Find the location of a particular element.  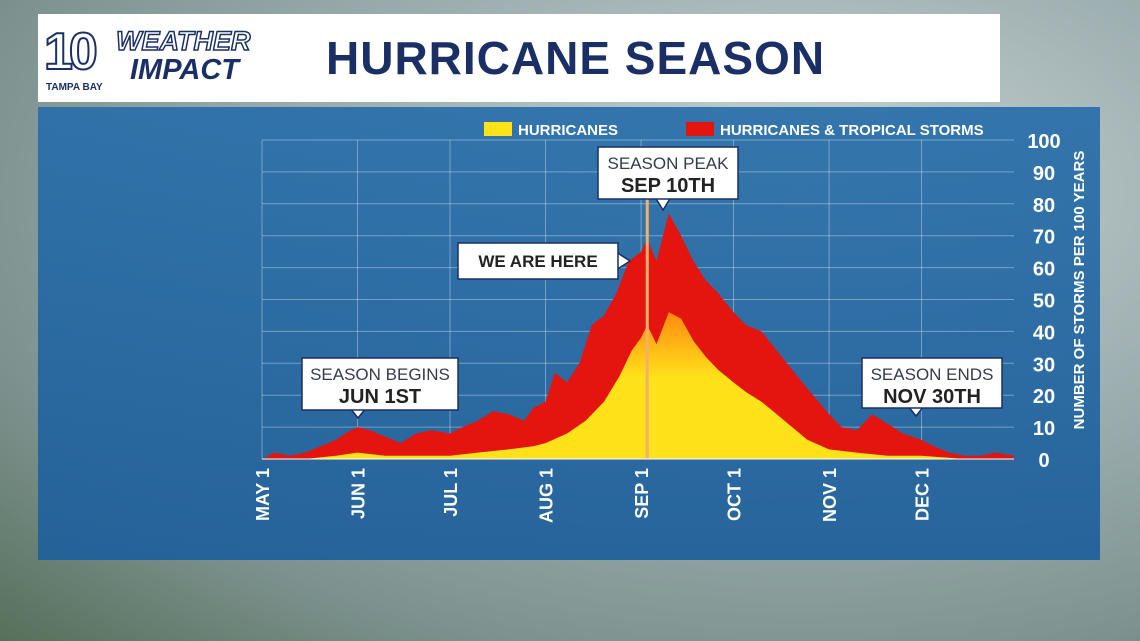

callout-season-ends: SEASON ENDS NOV 30TH is located at coordinates (932, 387).